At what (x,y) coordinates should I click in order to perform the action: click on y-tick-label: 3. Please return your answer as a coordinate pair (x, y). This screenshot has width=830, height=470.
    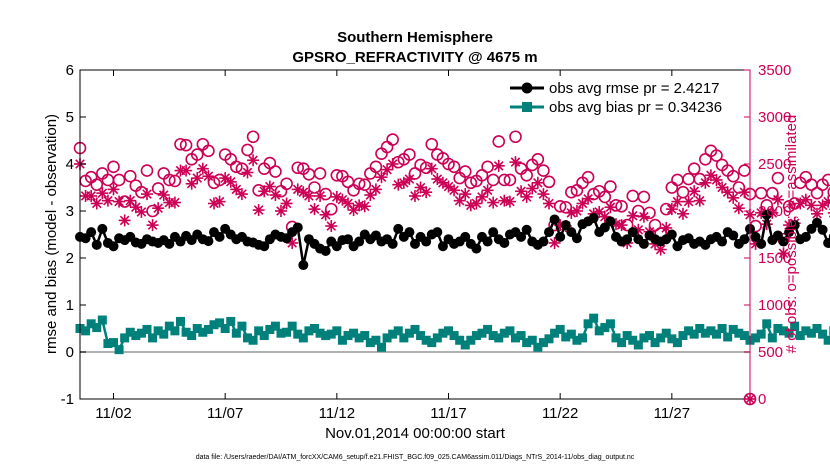
    Looking at the image, I should click on (70, 211).